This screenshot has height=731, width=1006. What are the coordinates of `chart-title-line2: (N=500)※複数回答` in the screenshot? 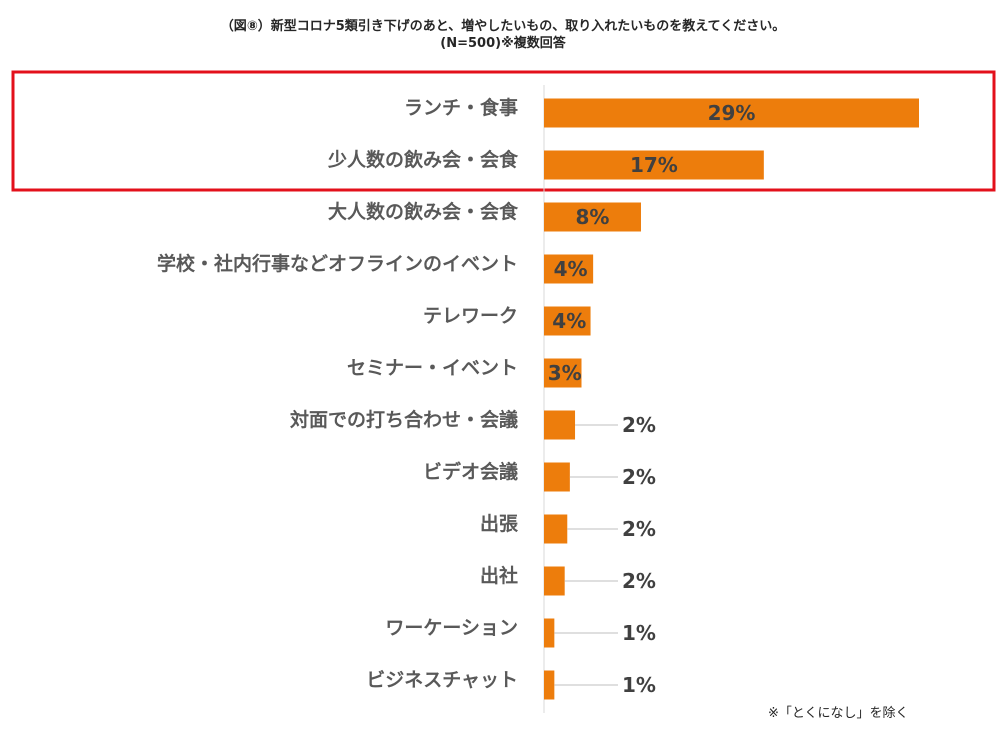 It's located at (503, 43).